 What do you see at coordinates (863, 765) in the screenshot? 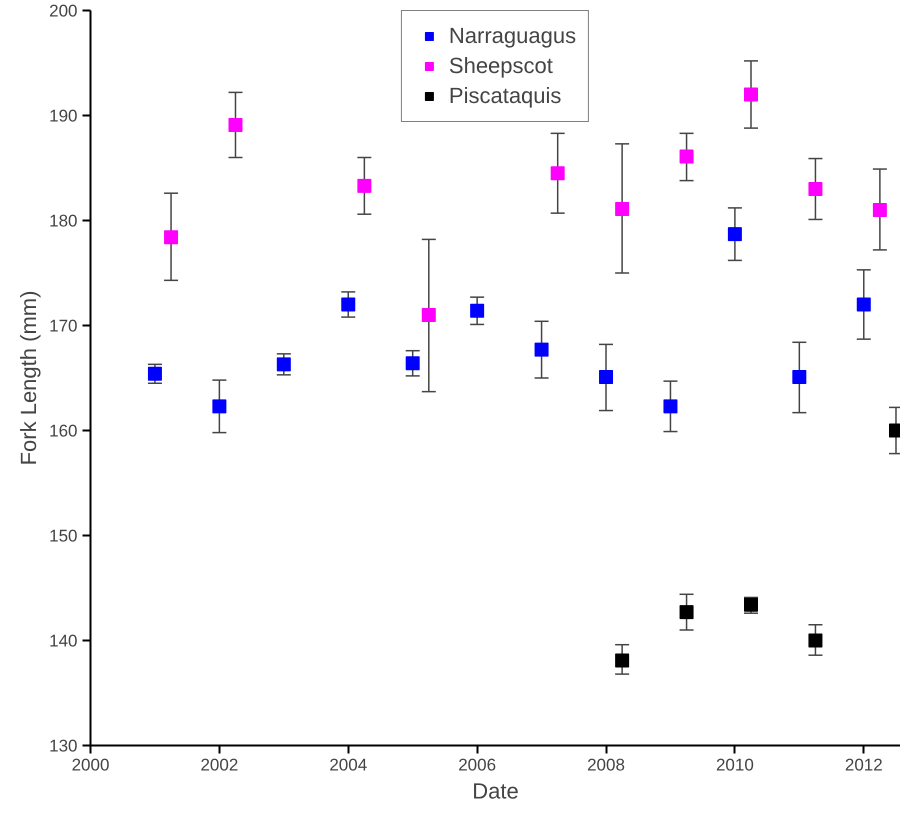
I see `x-tick-label: 2012` at bounding box center [863, 765].